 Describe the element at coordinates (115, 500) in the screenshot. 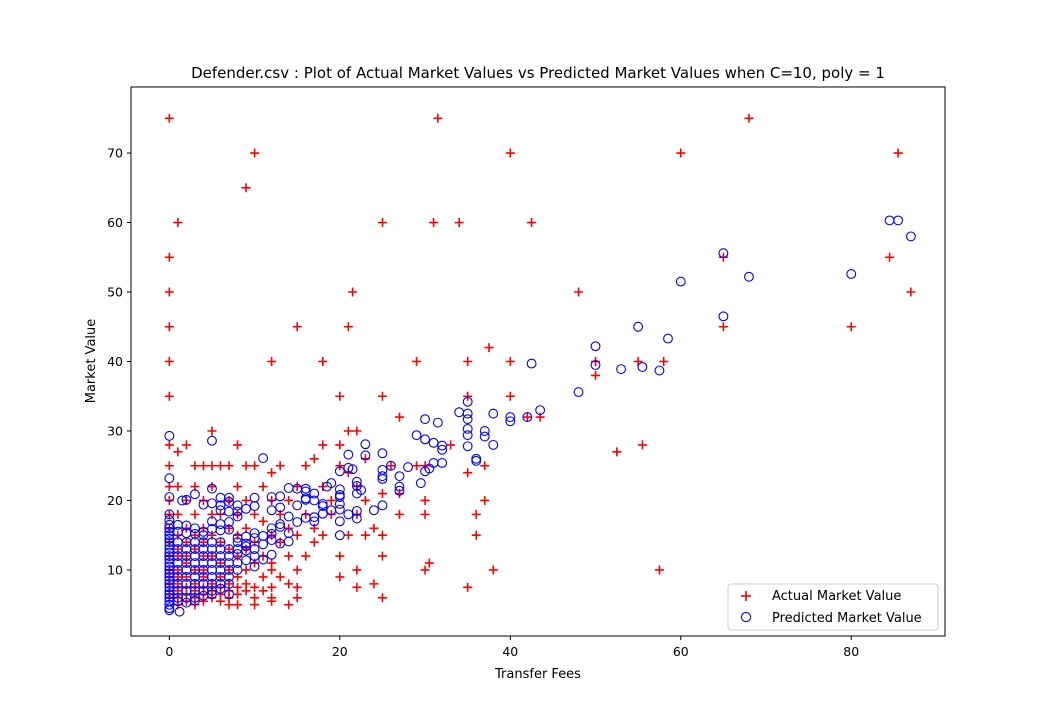

I see `y-tick-label: 20` at that location.